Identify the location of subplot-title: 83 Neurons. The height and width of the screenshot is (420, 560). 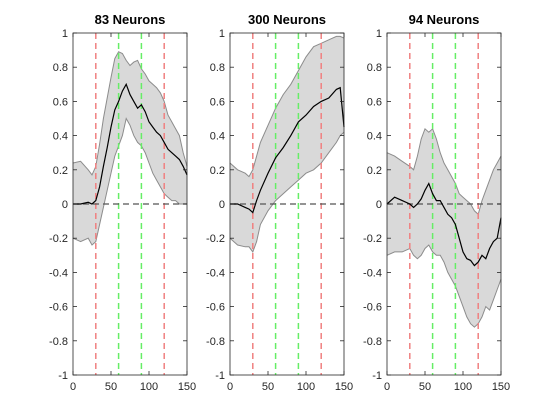
(130, 19).